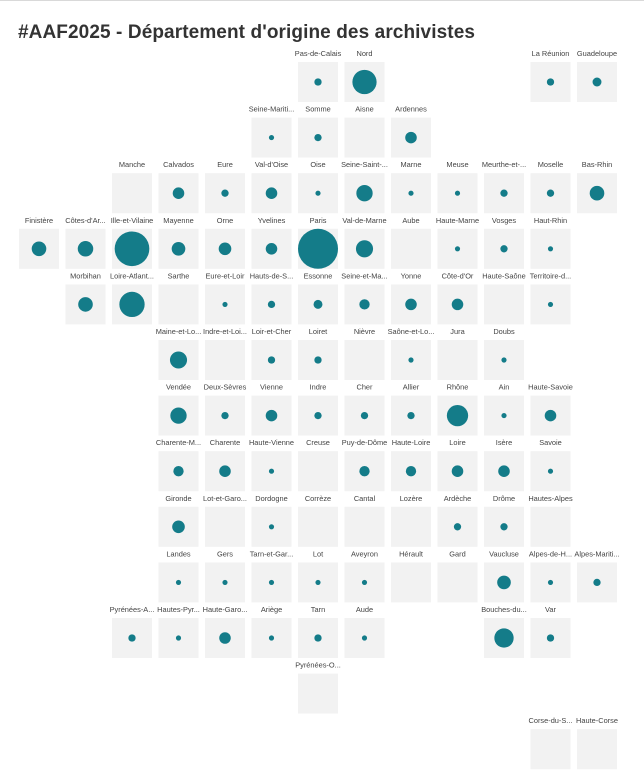 Image resolution: width=644 pixels, height=781 pixels. I want to click on tile-label: Hautes-Alpes, so click(550, 498).